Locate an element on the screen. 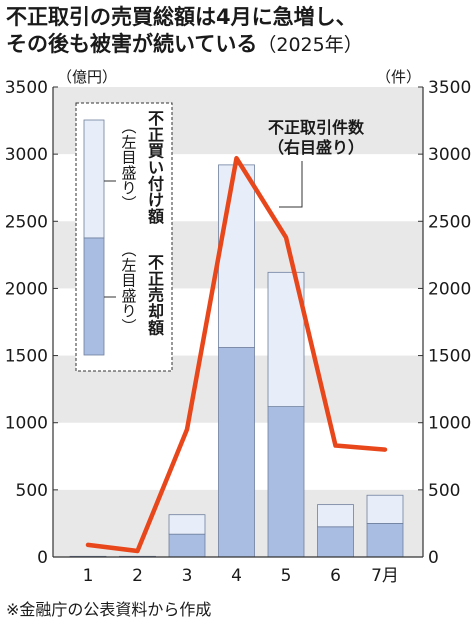  left-tick-label: 1500 is located at coordinates (26, 357).